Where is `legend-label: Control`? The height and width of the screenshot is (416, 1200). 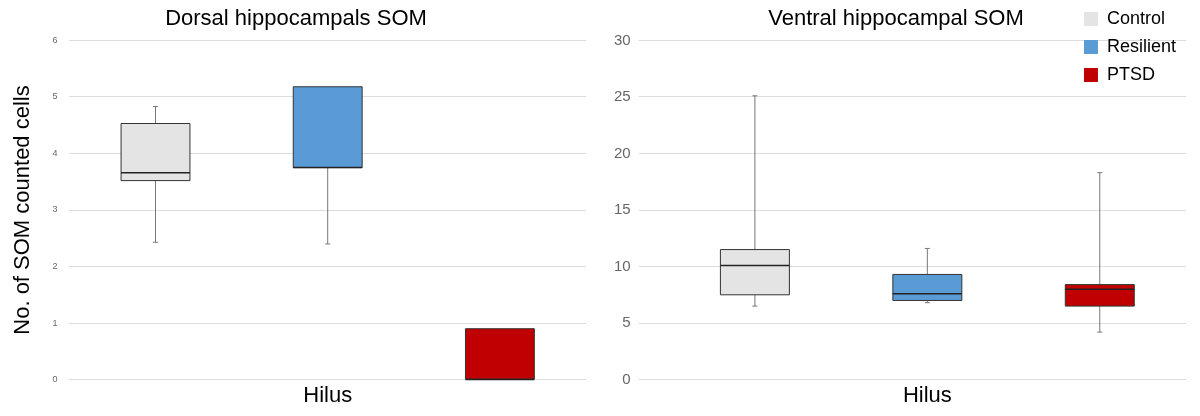
legend-label: Control is located at coordinates (1135, 17).